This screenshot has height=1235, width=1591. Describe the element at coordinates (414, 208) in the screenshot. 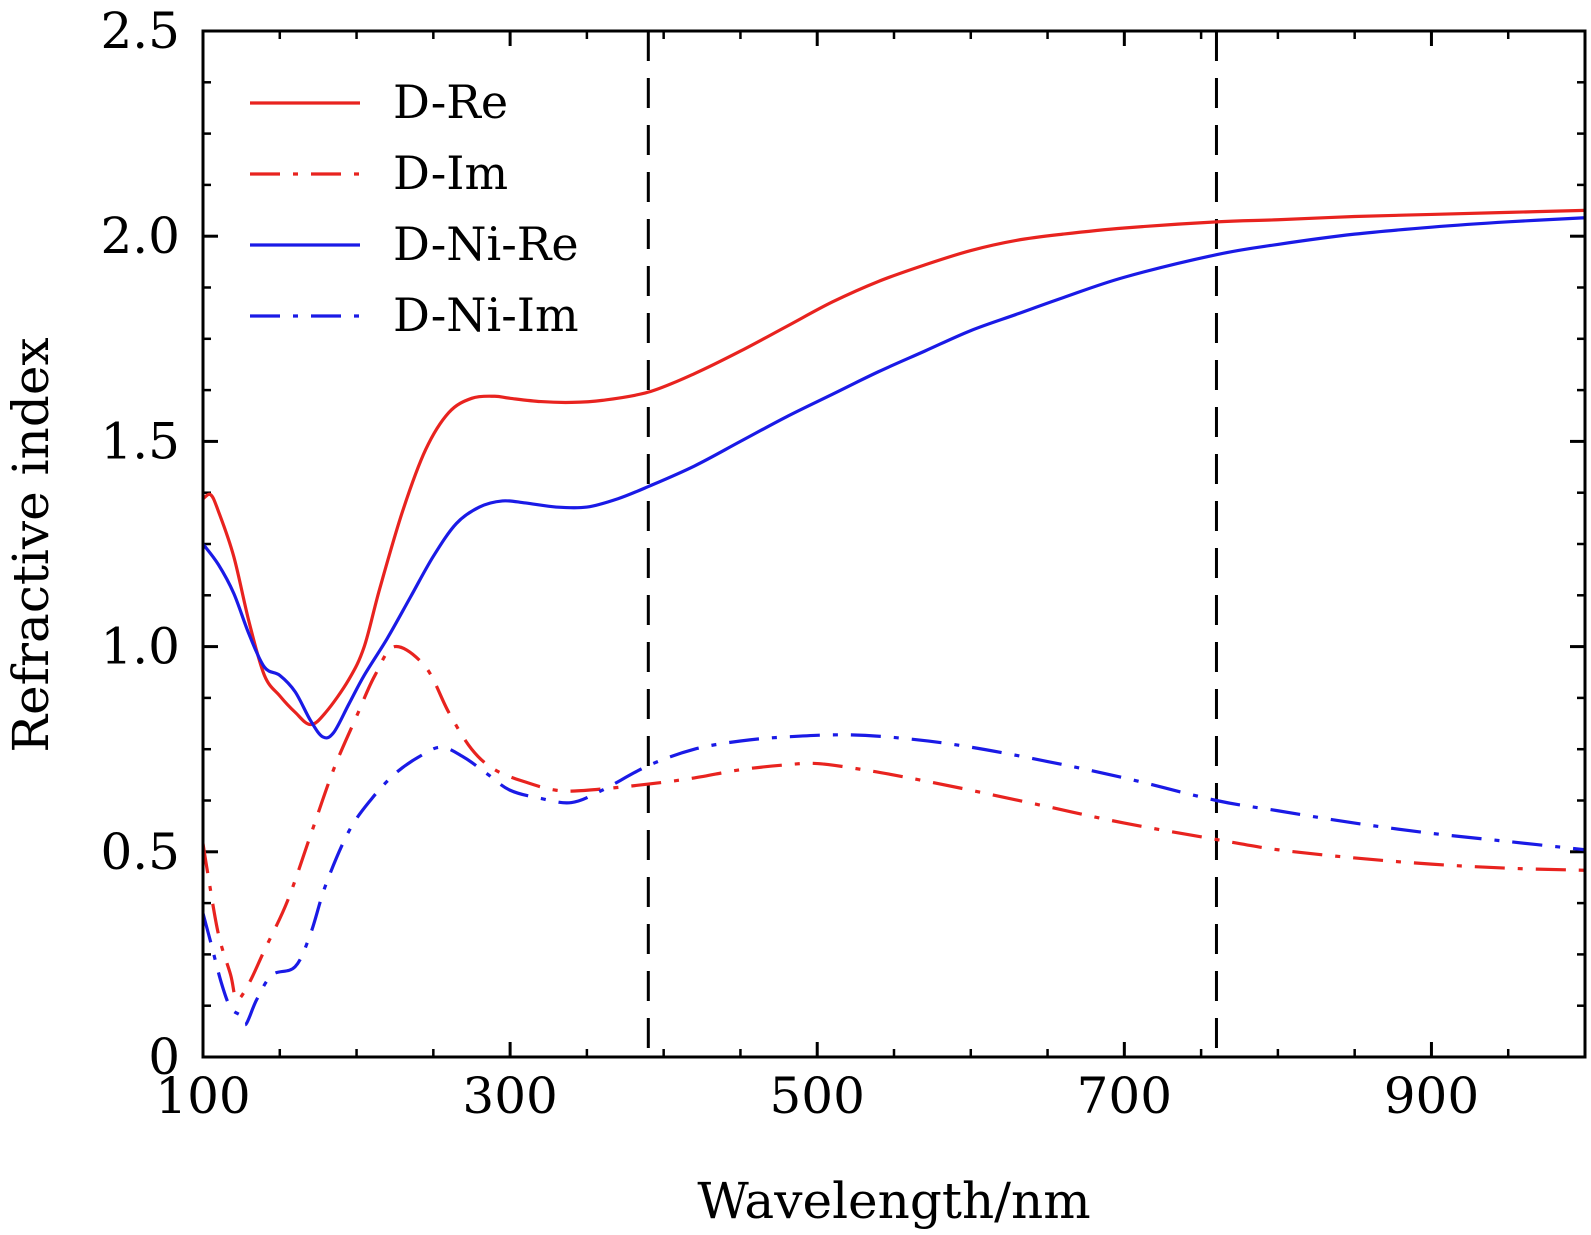

I see `legend: D-Re D-Im D-Ni-Re D-Ni-Im` at that location.